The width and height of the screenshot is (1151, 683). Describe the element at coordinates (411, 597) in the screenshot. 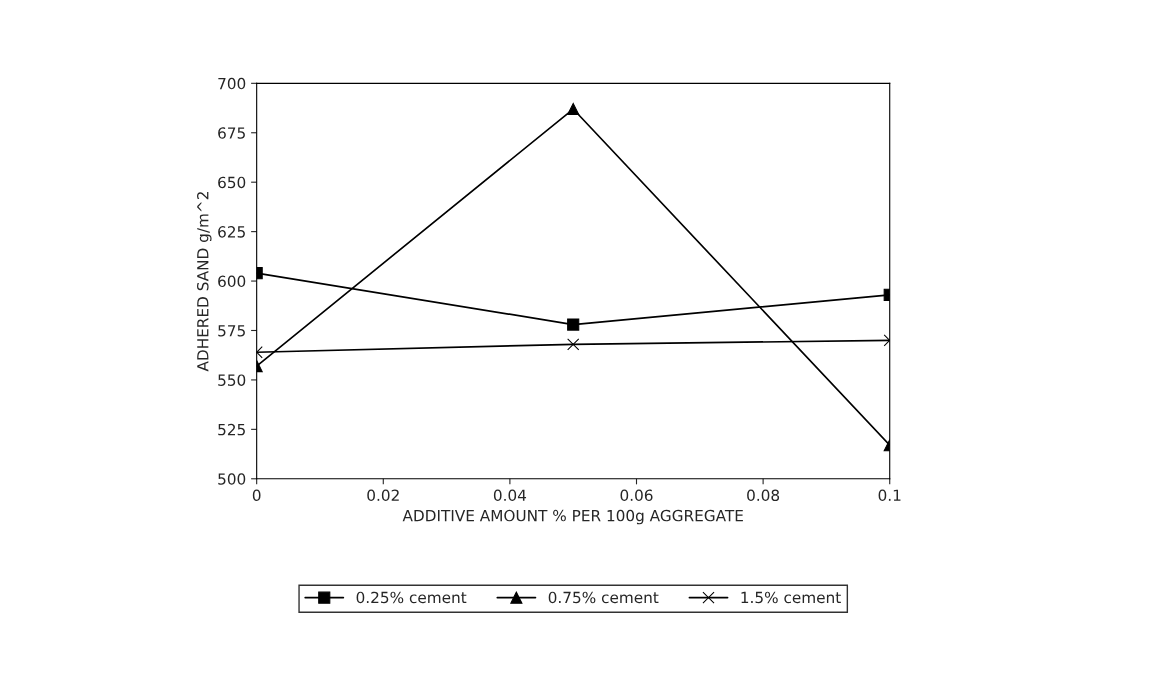

I see `legend-label: 0.25% cement` at that location.